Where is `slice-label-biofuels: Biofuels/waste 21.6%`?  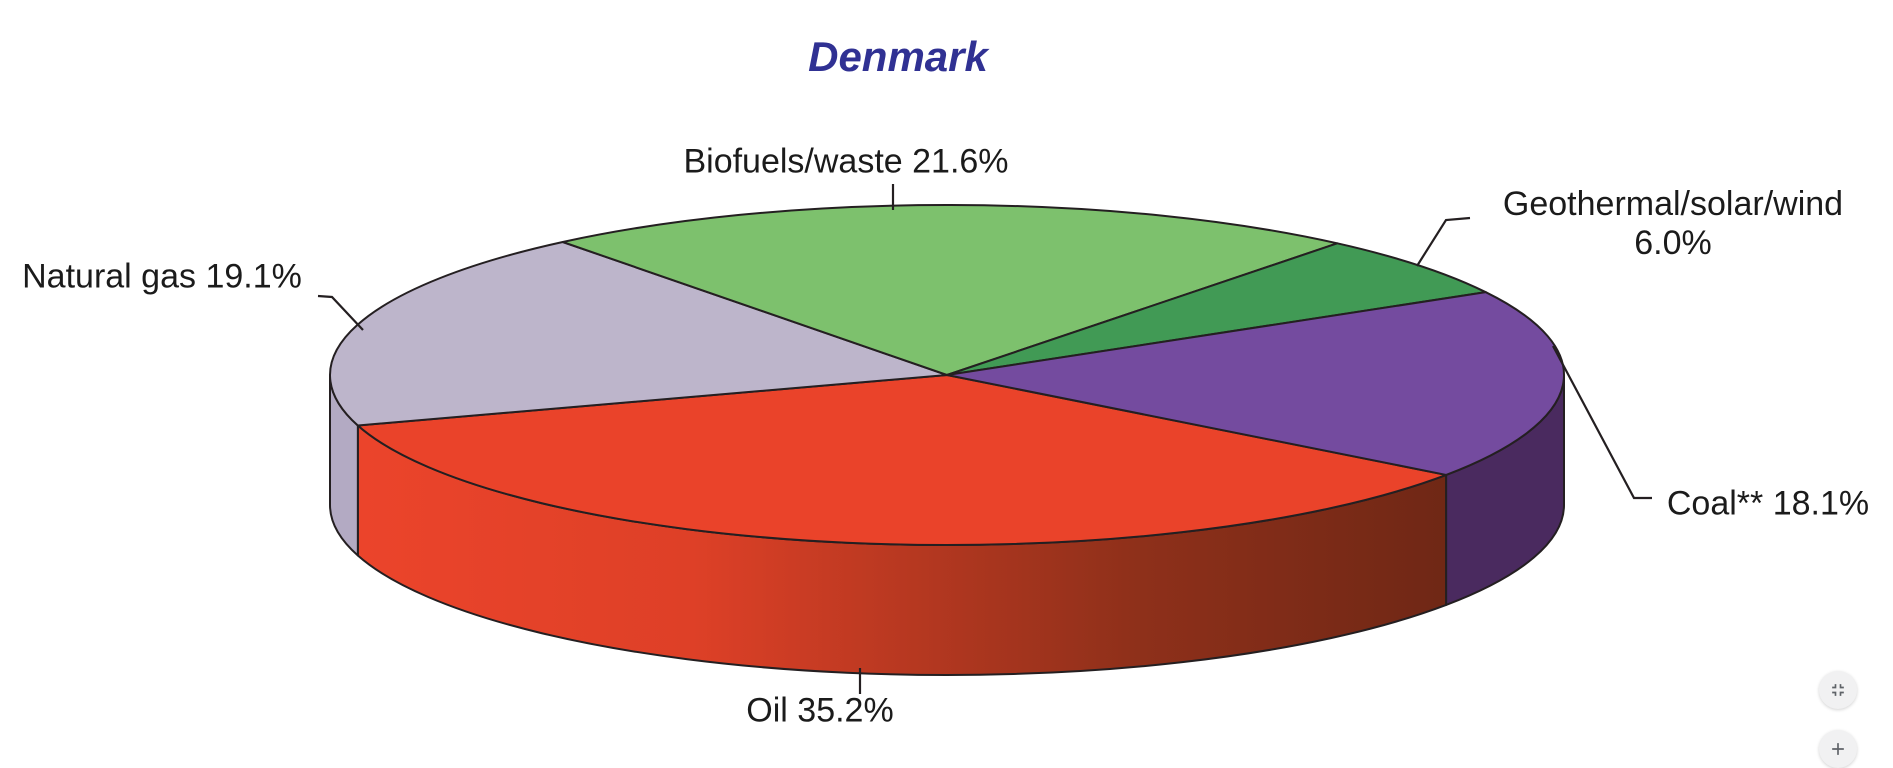
slice-label-biofuels: Biofuels/waste 21.6% is located at coordinates (846, 161).